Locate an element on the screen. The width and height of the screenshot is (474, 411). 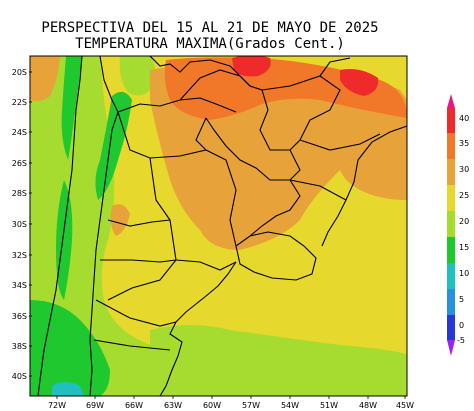
lat-label-36s: 36S is located at coordinates (19, 316).